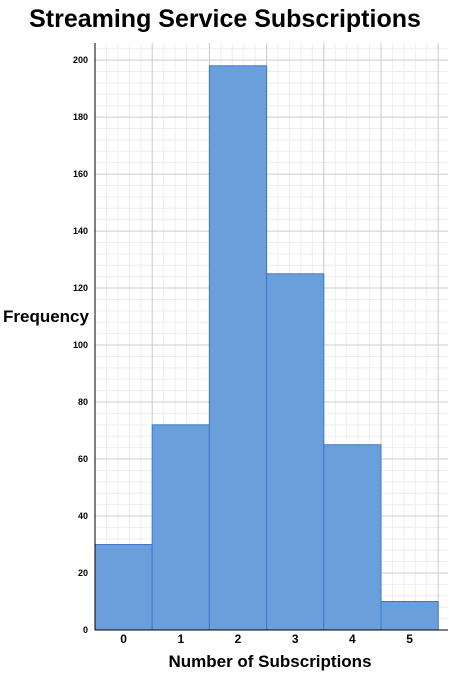  What do you see at coordinates (409, 639) in the screenshot?
I see `x-tick-label: 5` at bounding box center [409, 639].